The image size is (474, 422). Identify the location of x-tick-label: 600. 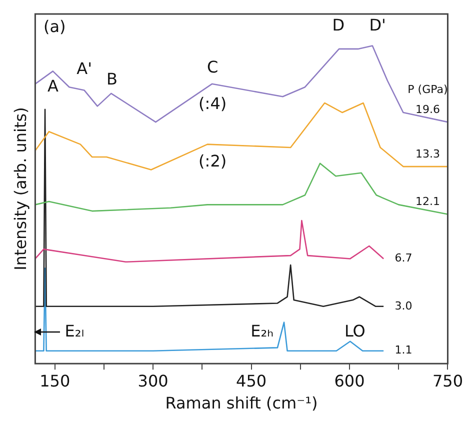
(349, 380).